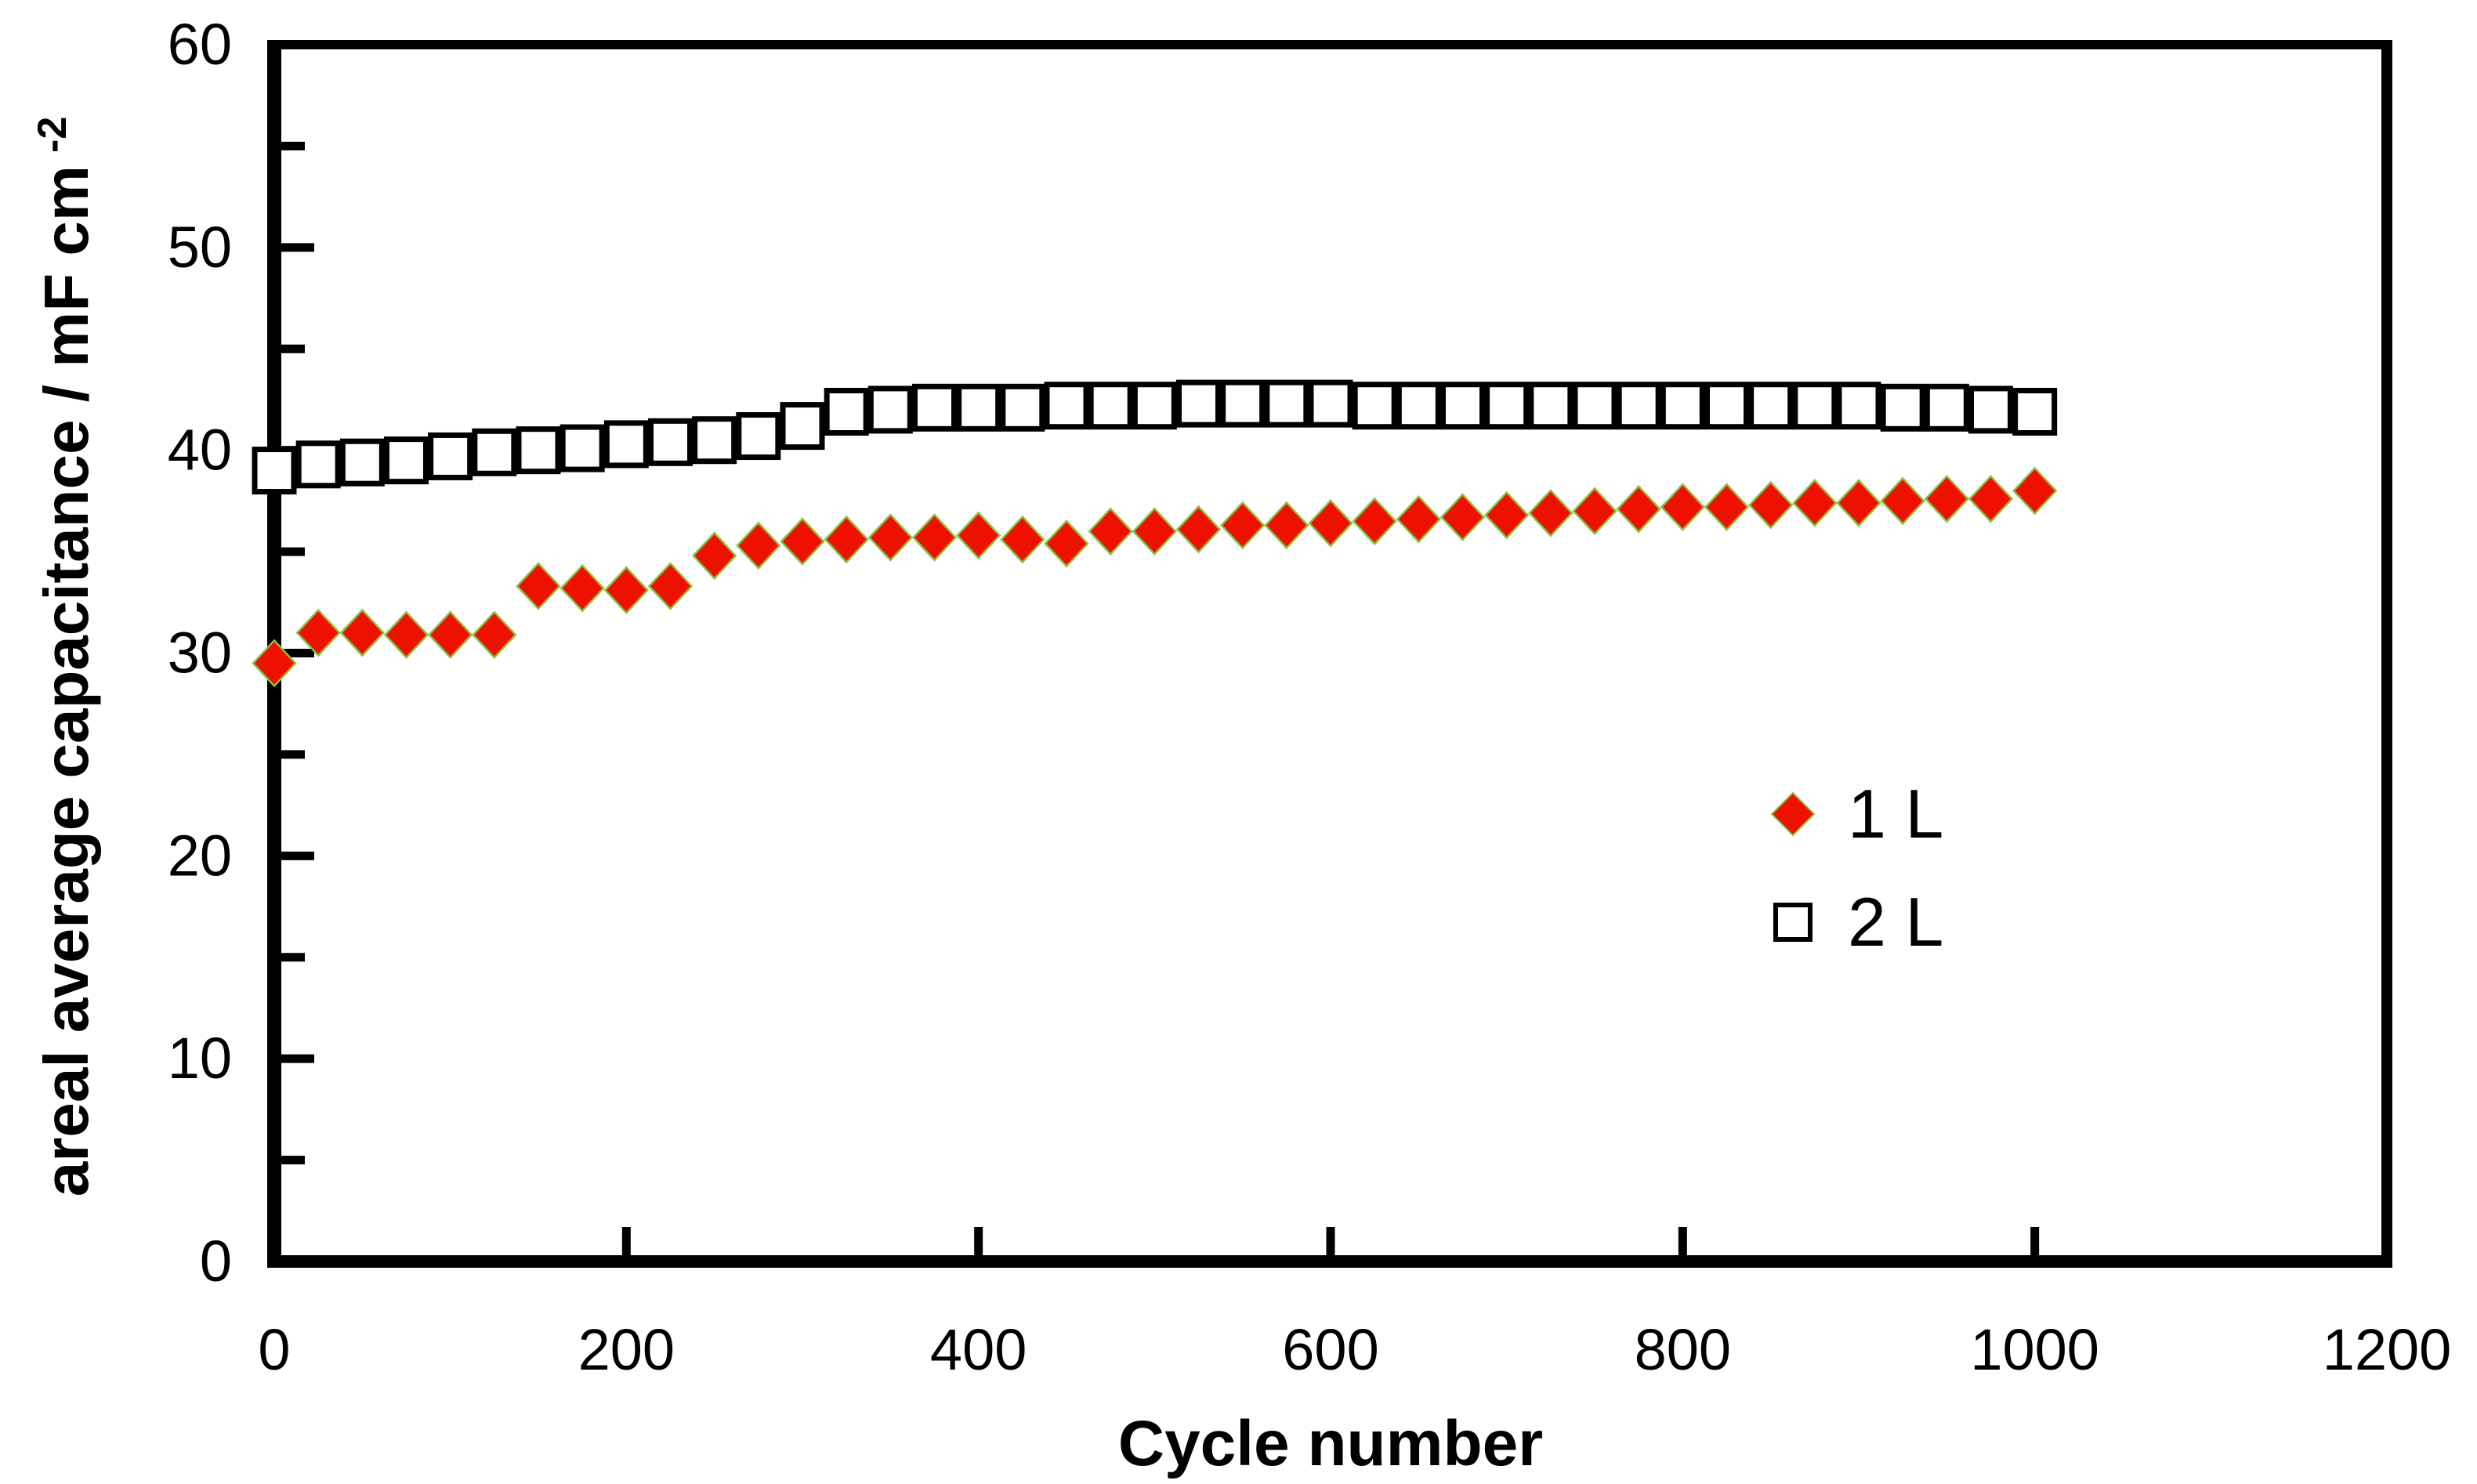  Describe the element at coordinates (216, 1262) in the screenshot. I see `y-tick-label: 0` at that location.